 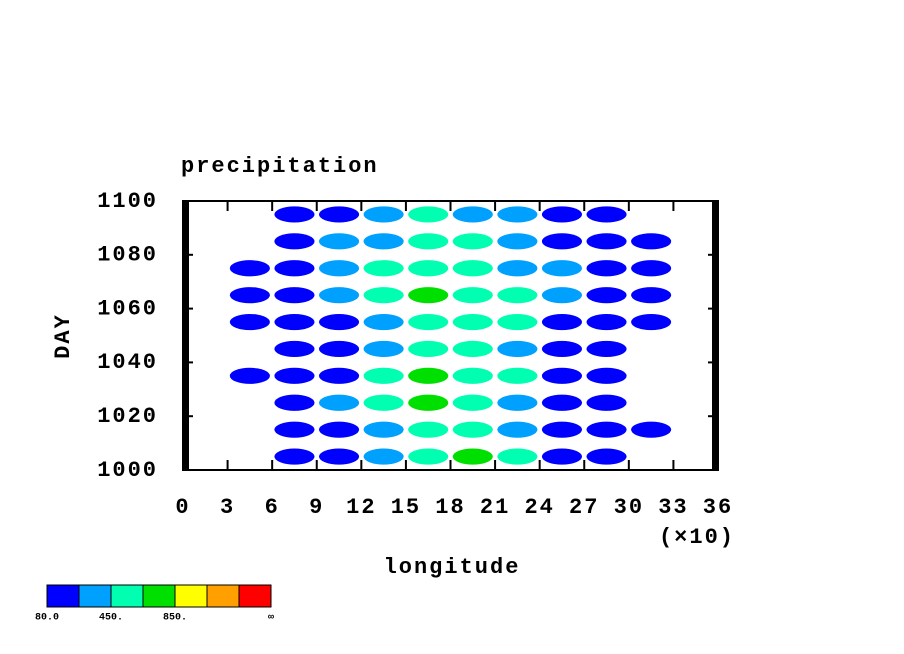 What do you see at coordinates (272, 507) in the screenshot?
I see `x-tick-label: 6` at bounding box center [272, 507].